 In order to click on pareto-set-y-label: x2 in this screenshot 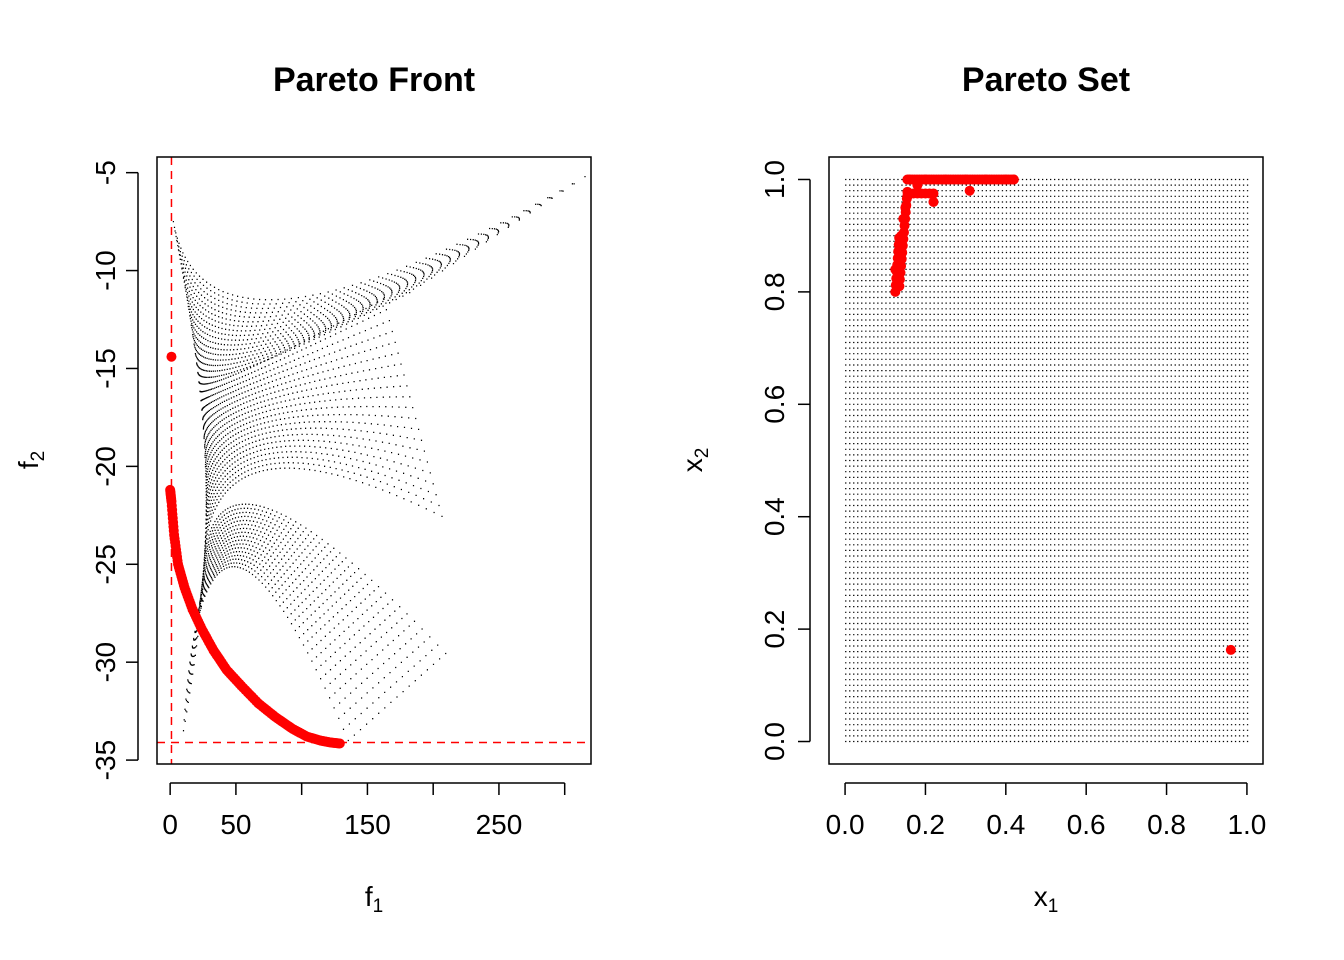, I will do `click(695, 460)`.